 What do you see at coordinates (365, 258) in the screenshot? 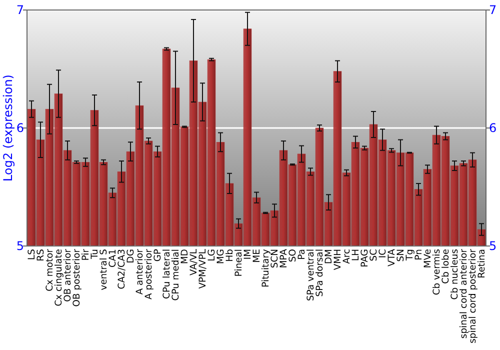
I see `x-tick-label: PAG` at bounding box center [365, 258].